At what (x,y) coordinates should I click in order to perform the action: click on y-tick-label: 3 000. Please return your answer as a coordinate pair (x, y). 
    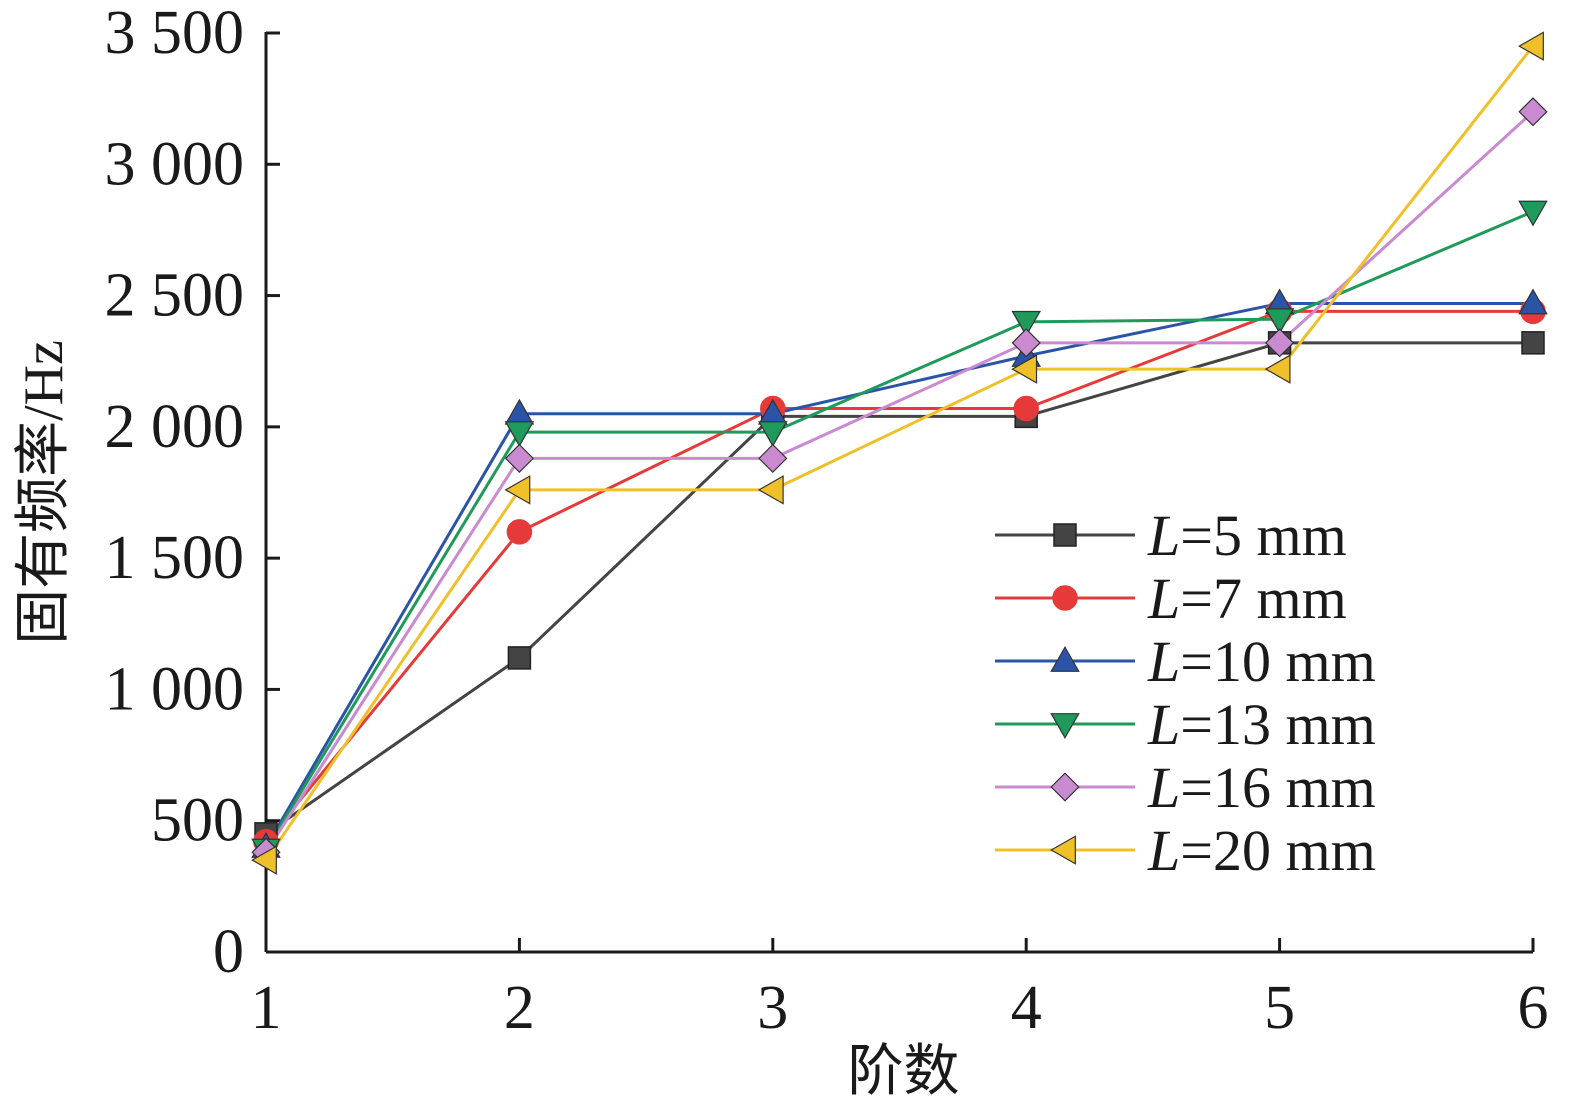
    Looking at the image, I should click on (175, 164).